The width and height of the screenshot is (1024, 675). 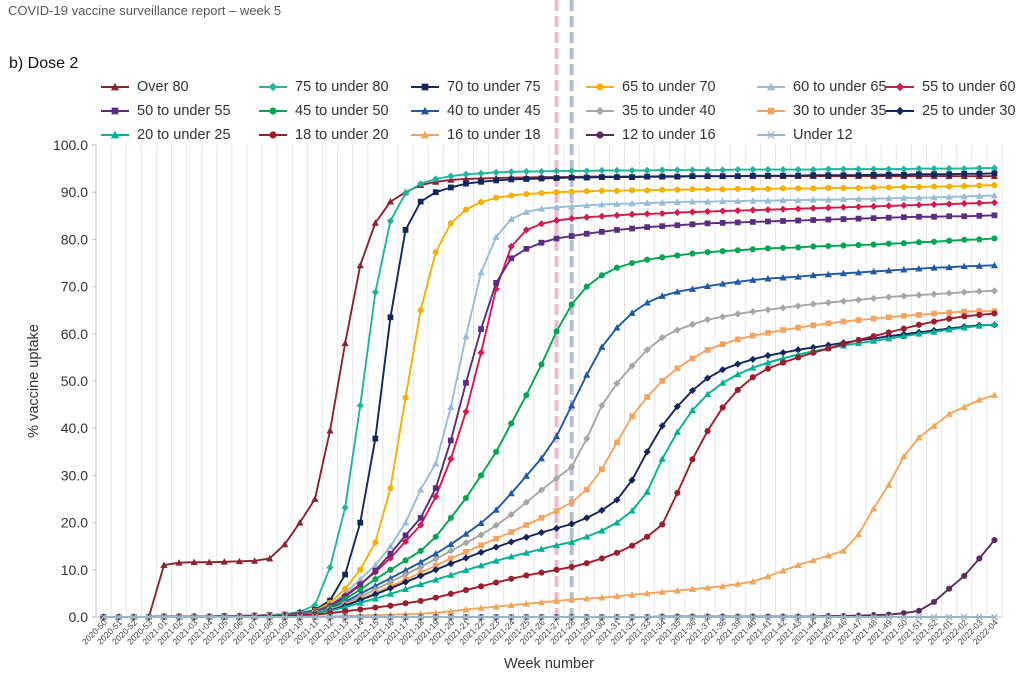 What do you see at coordinates (475, 87) in the screenshot?
I see `legend-item: 70 to under 75` at bounding box center [475, 87].